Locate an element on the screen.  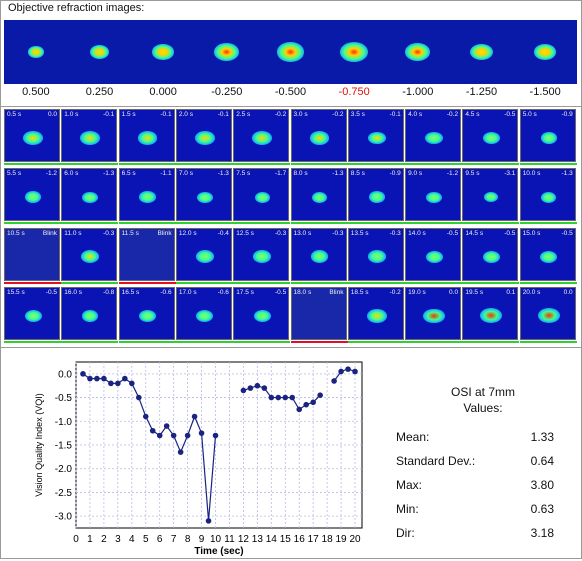
frame-cell: 7.0 s -1.3 is located at coordinates (203, 195).